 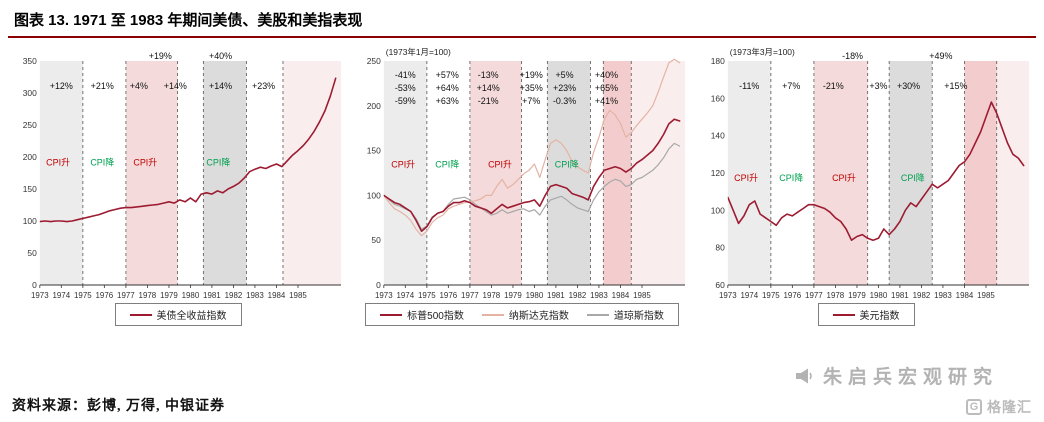 I want to click on svg-text: -0.3%, so click(x=564, y=101).